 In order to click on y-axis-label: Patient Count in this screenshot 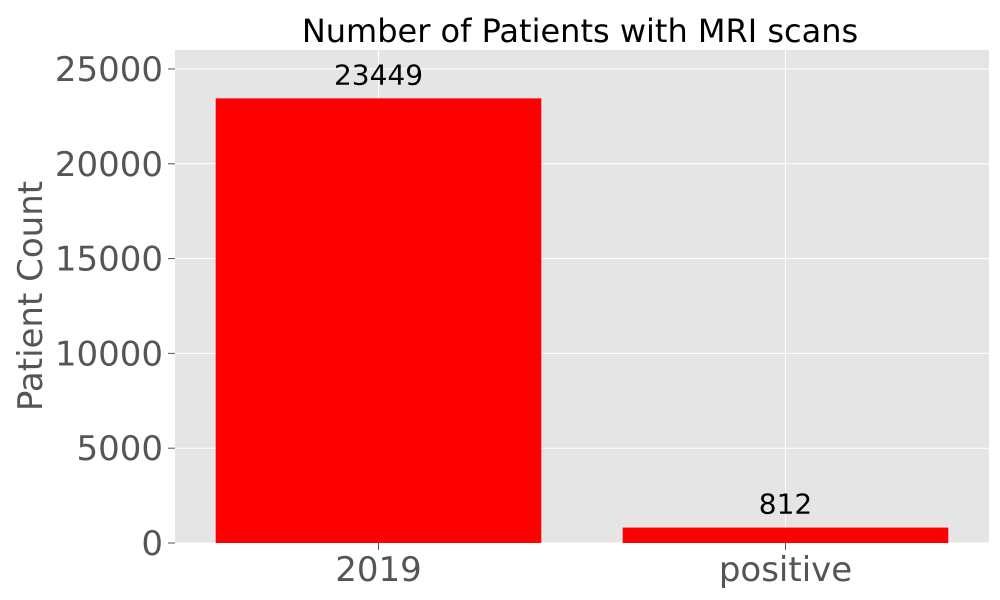, I will do `click(31, 296)`.